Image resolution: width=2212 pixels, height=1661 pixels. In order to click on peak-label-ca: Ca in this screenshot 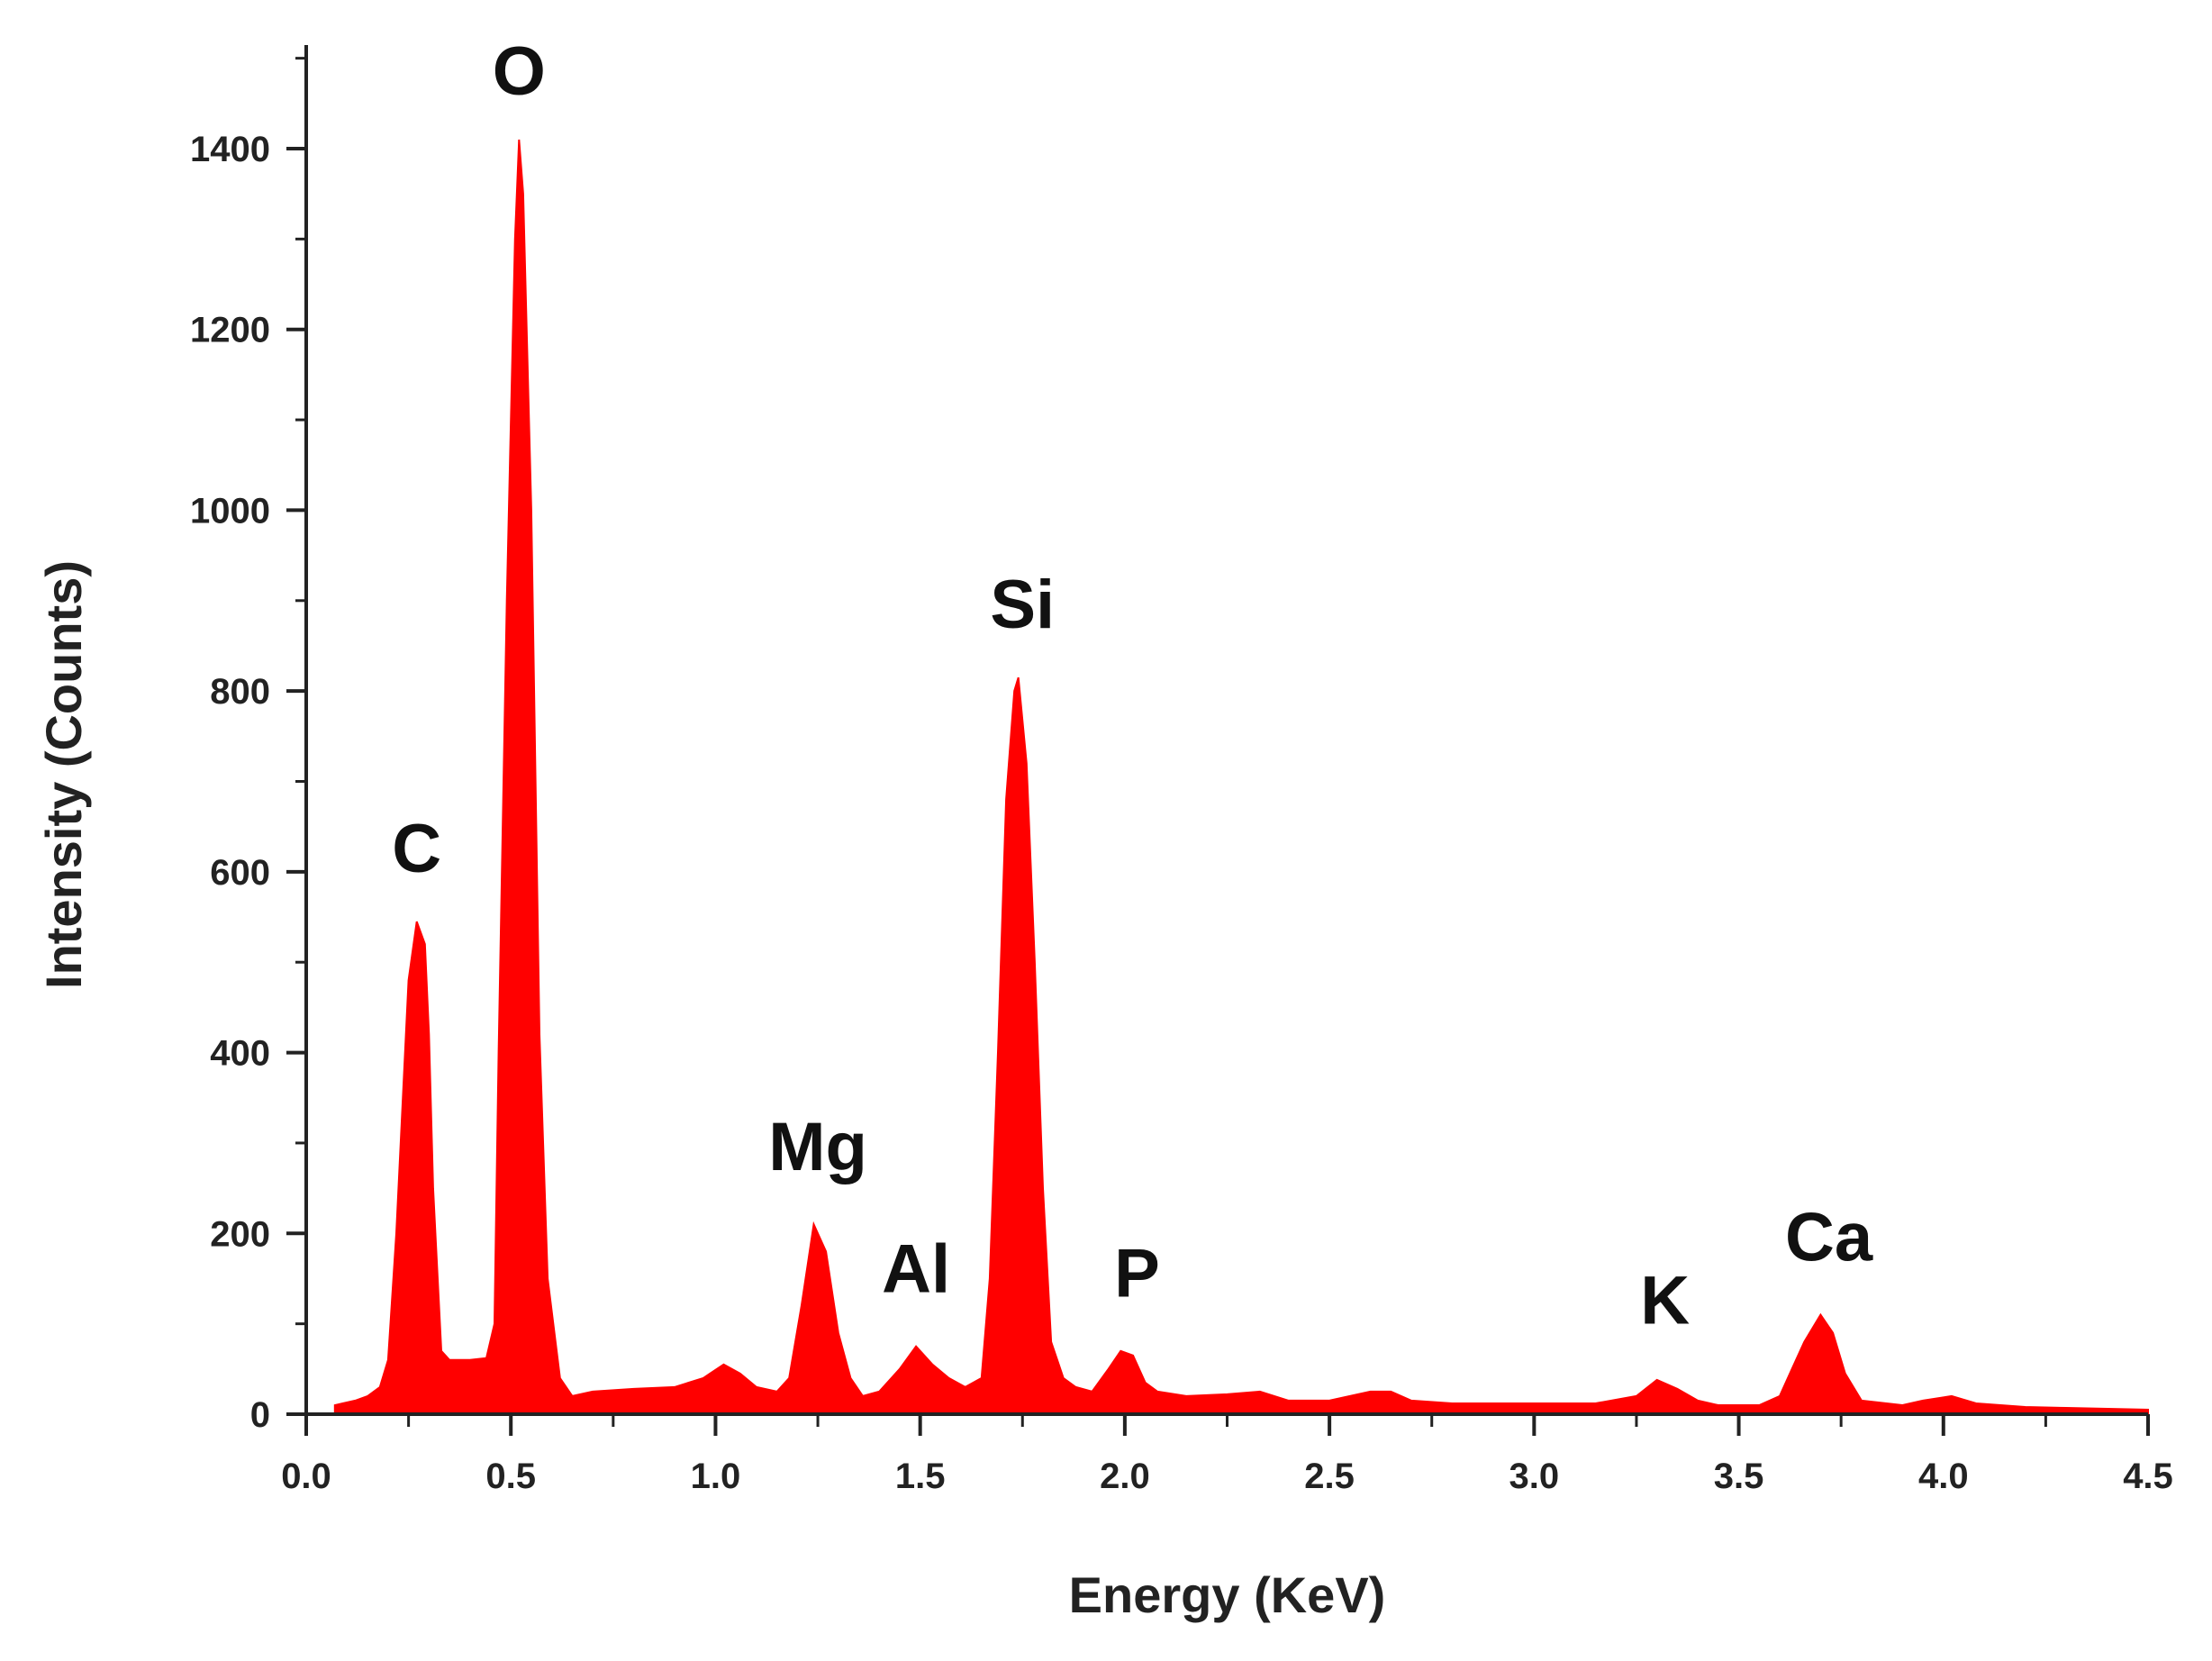, I will do `click(1829, 1237)`.